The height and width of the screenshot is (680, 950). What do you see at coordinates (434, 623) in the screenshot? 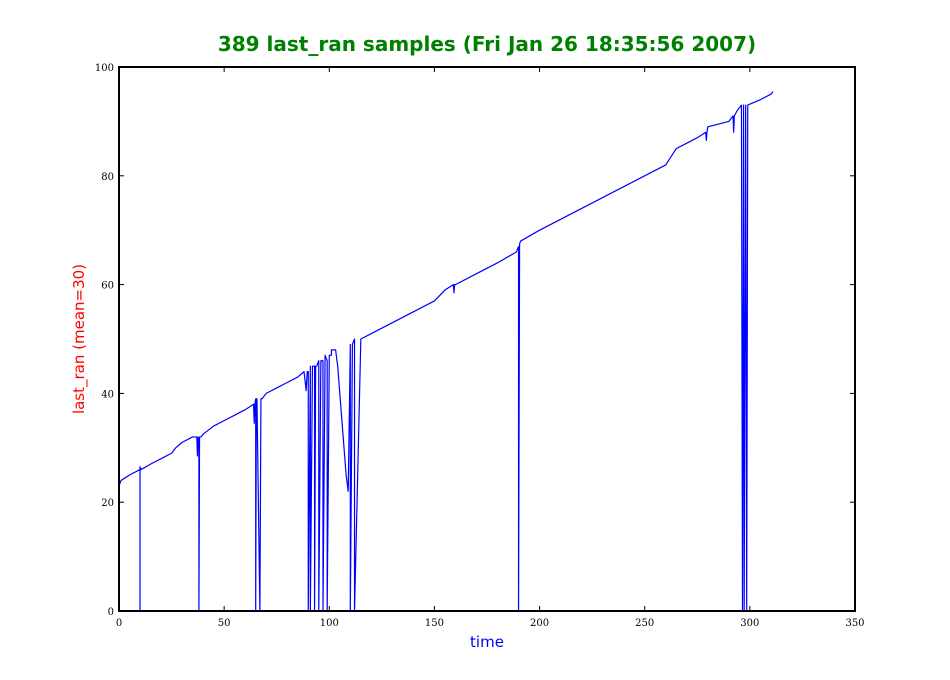
I see `x-tick-label: 150` at bounding box center [434, 623].